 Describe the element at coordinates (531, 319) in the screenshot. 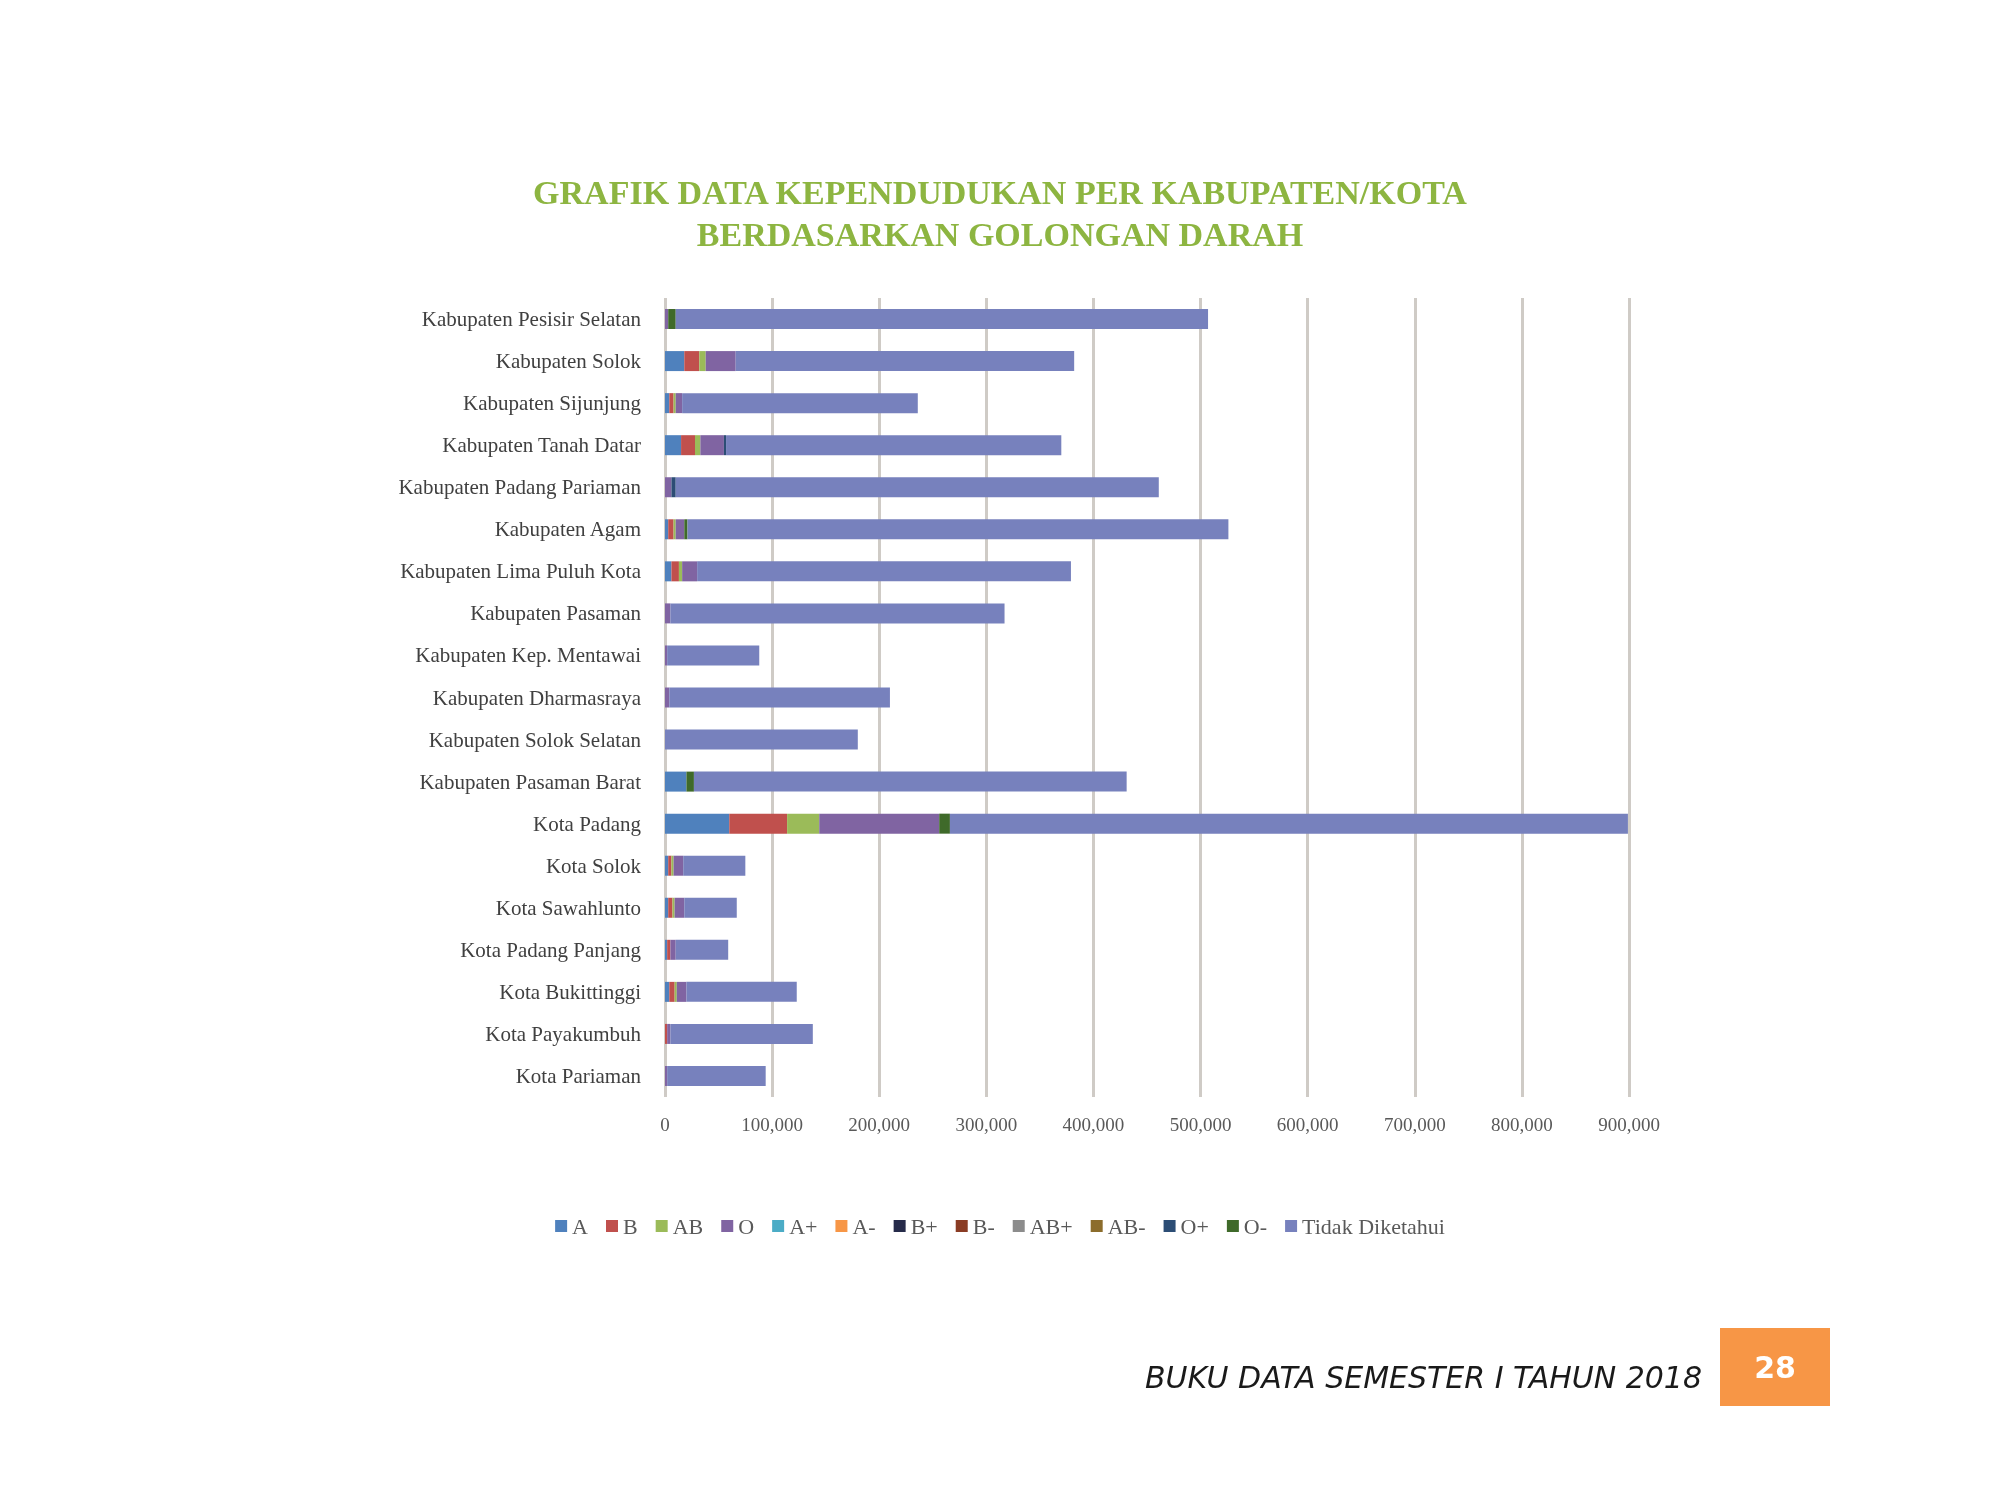

I see `y-tick-label: Kabupaten Pesisir Selatan` at that location.